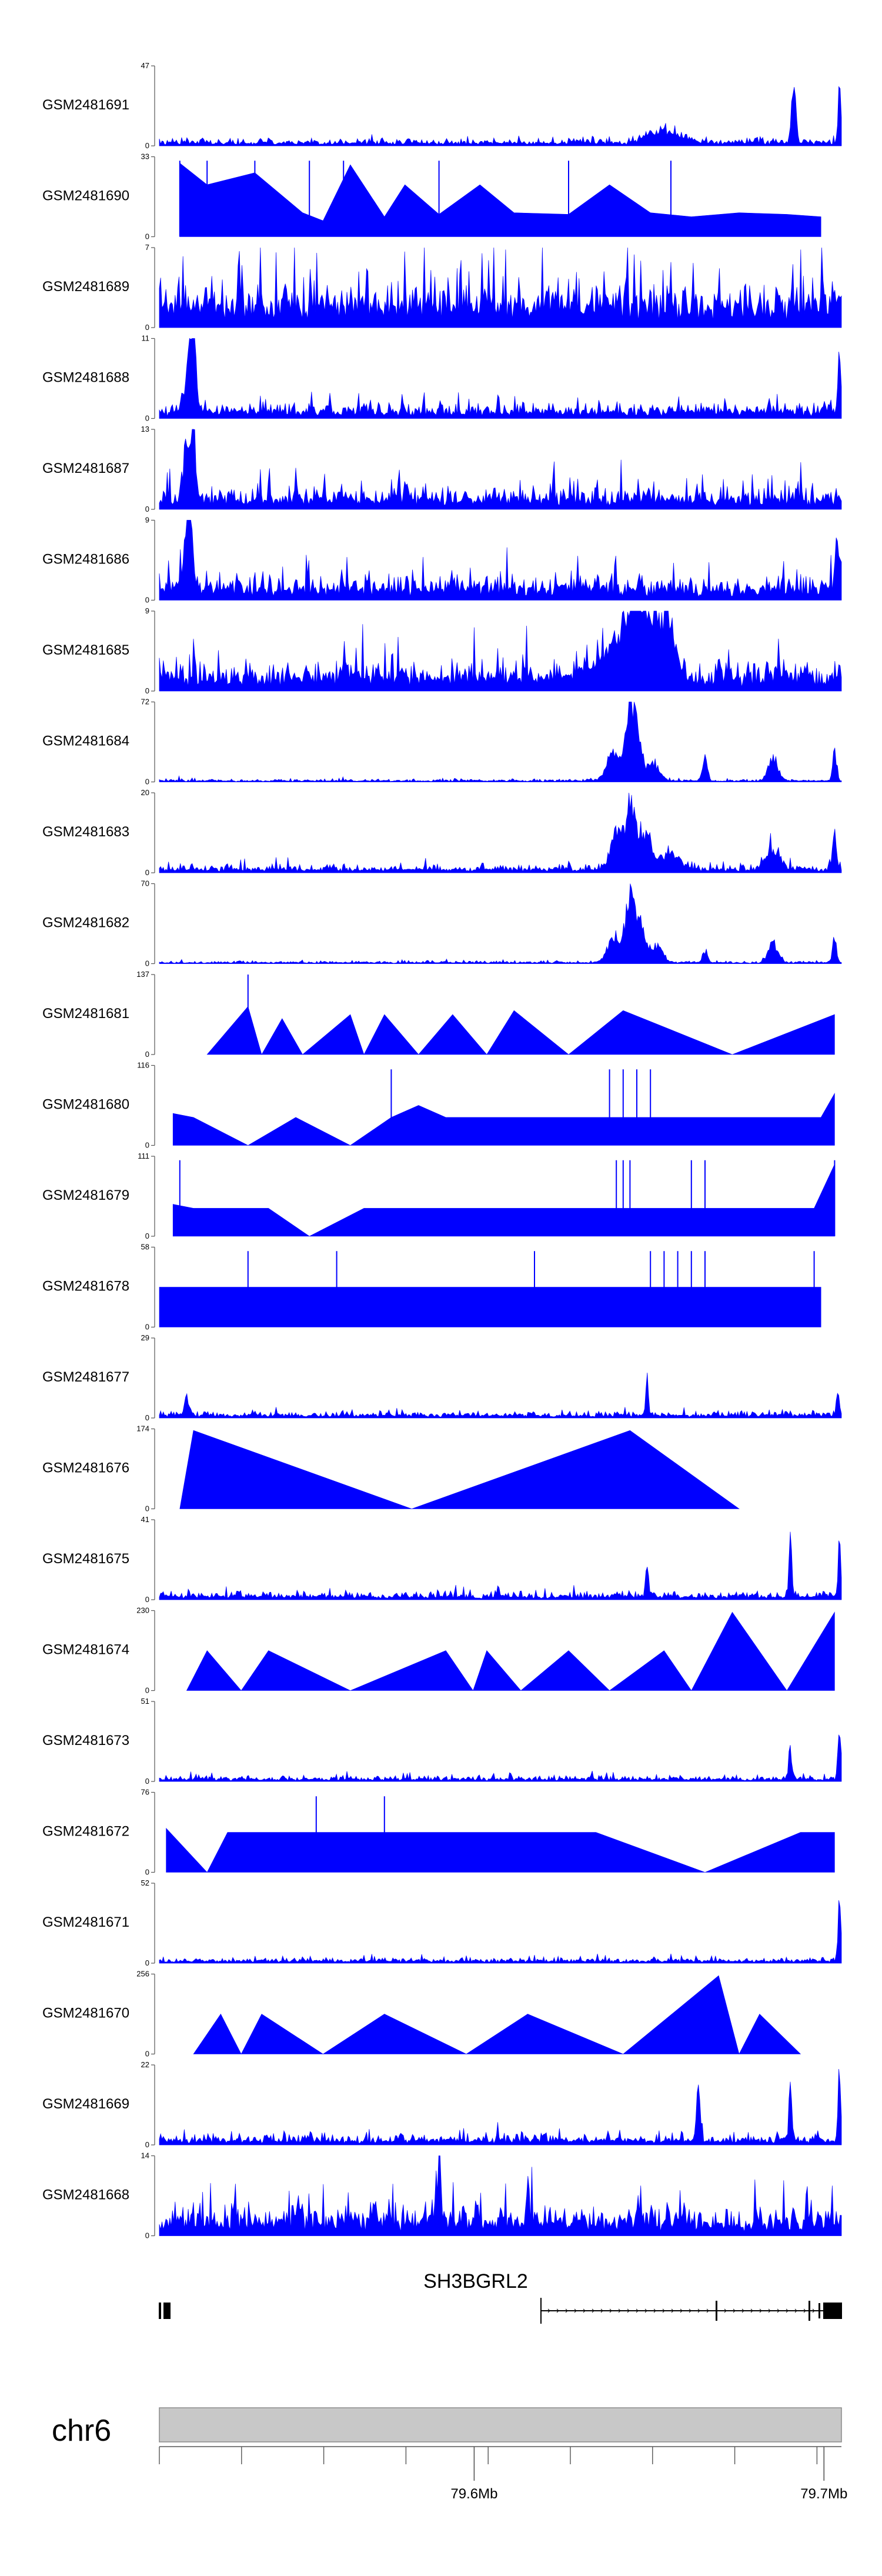 Image resolution: width=882 pixels, height=2576 pixels. Describe the element at coordinates (809, 2311) in the screenshot. I see `gene-exon-3a` at that location.